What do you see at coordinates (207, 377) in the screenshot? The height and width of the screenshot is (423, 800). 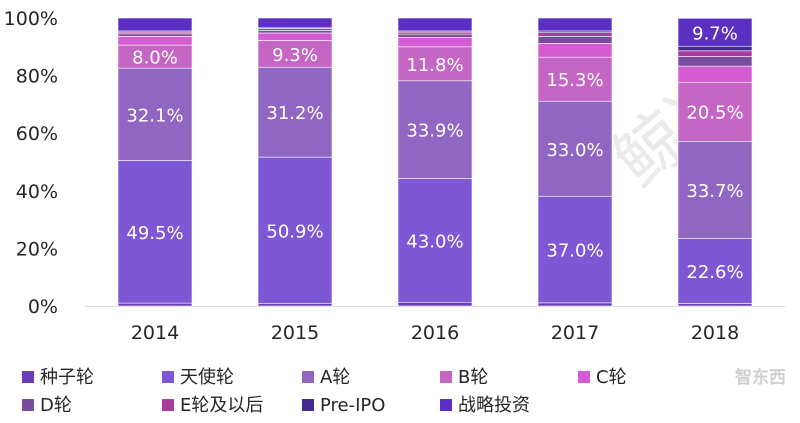 I see `legend-label: 天使轮` at bounding box center [207, 377].